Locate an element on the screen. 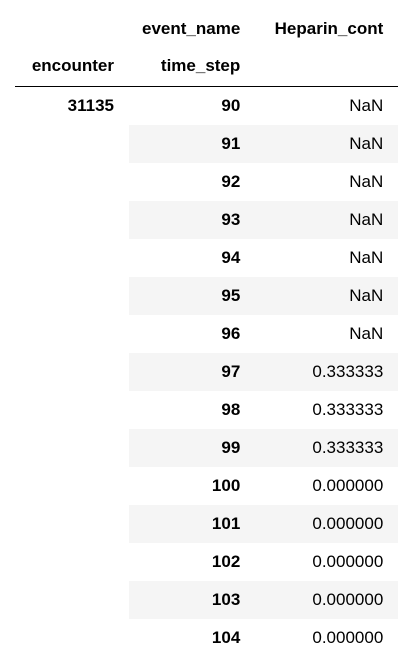 The image size is (408, 662). row-time-step-index: 94 is located at coordinates (231, 257).